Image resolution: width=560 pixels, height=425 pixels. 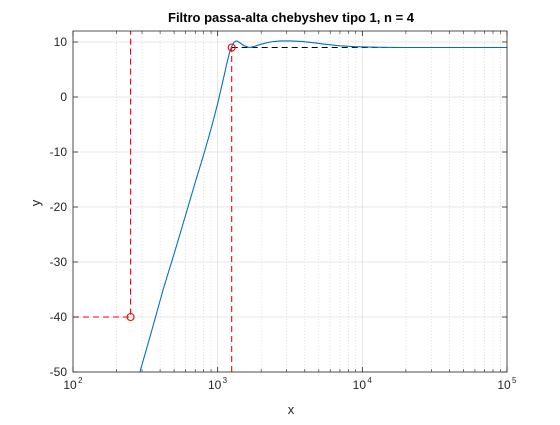 I want to click on y-tick-label: 10, so click(x=61, y=42).